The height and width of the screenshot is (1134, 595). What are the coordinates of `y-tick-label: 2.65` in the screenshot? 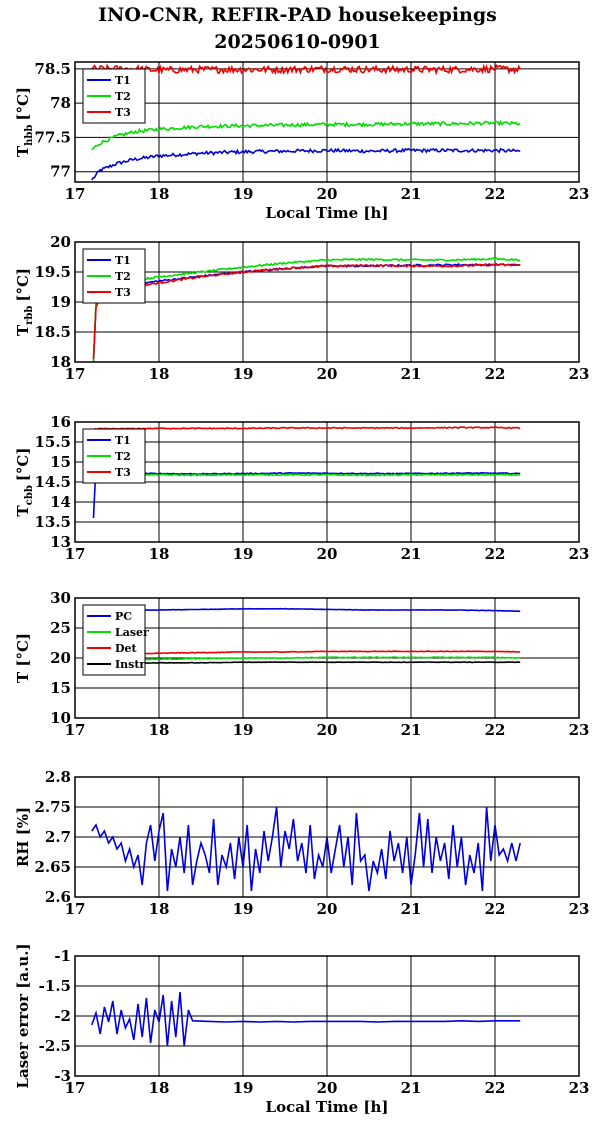 It's located at (52, 867).